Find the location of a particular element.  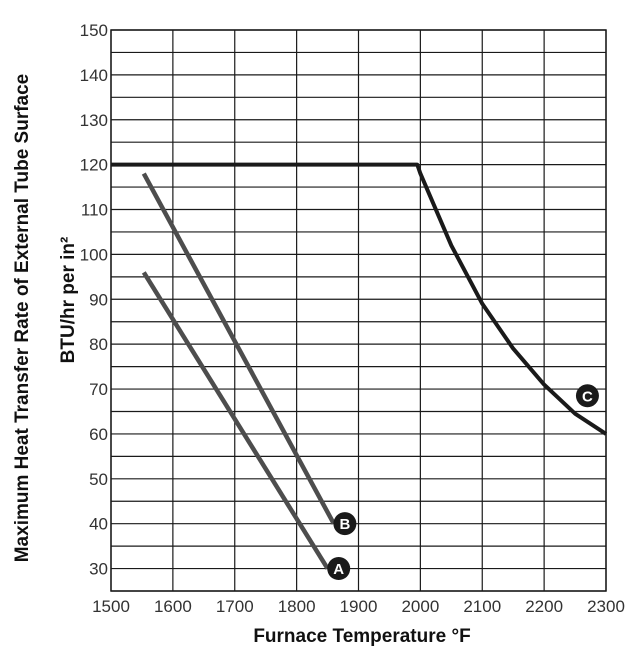

marker-label: A is located at coordinates (338, 569).